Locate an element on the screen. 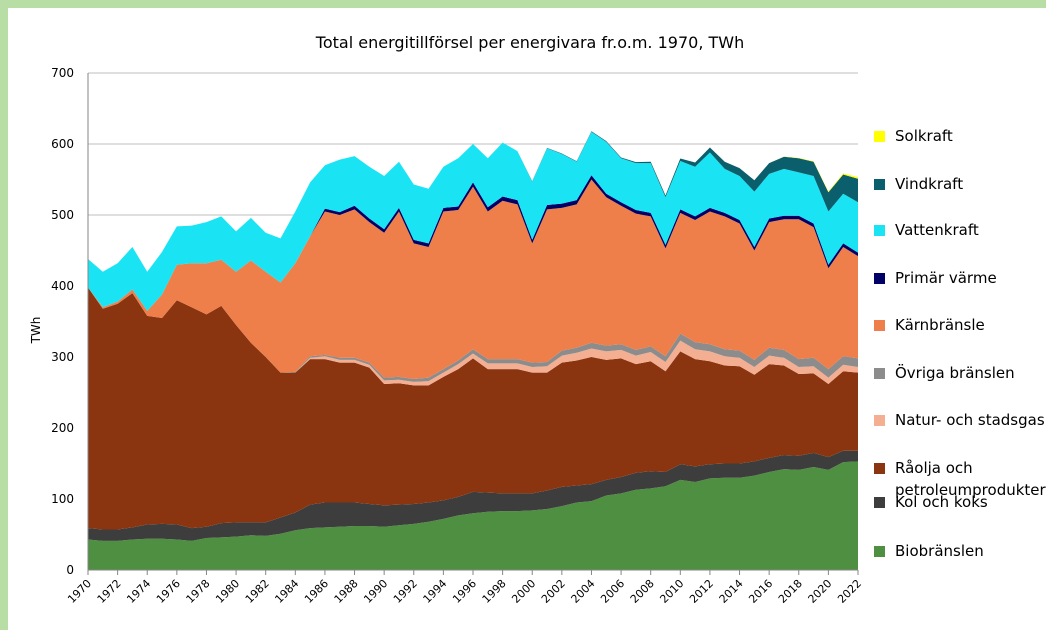 Image resolution: width=1046 pixels, height=630 pixels. y-tick-label: 600 is located at coordinates (62, 144).